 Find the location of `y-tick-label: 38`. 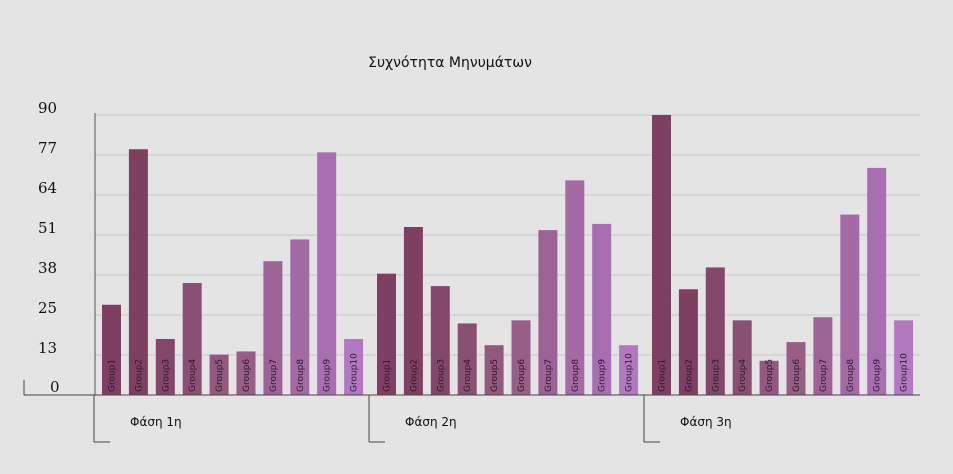

y-tick-label: 38 is located at coordinates (47, 268).